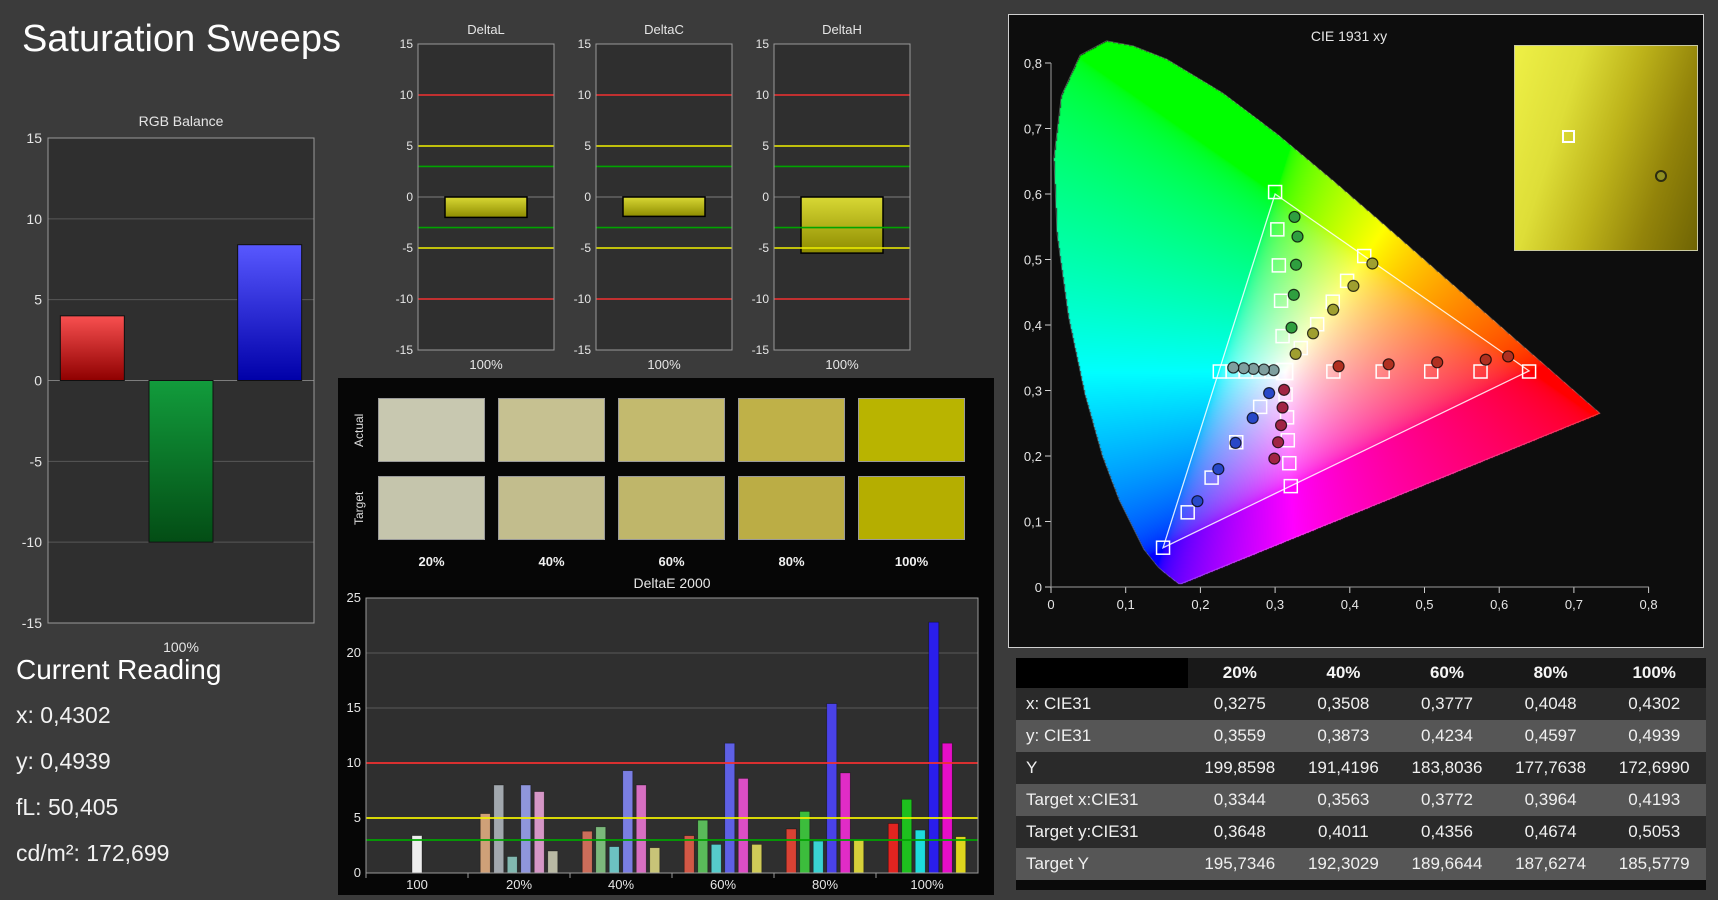 The height and width of the screenshot is (900, 1718). I want to click on deltaH-chart: DeltaH -15 -10 -5 0 5 10 15 100%, so click(829, 198).